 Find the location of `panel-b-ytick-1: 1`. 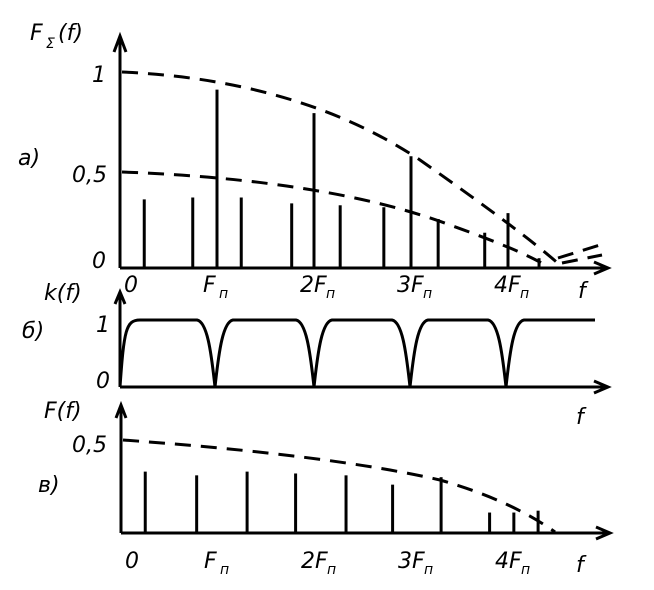

panel-b-ytick-1: 1 is located at coordinates (103, 325).